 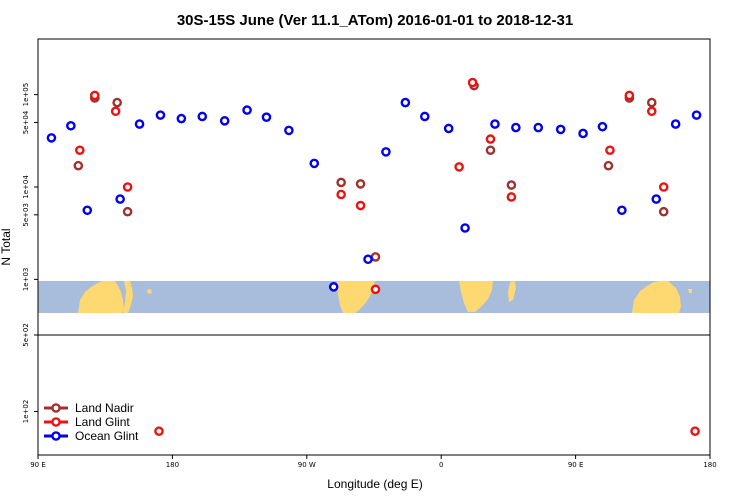 What do you see at coordinates (102, 422) in the screenshot?
I see `legend-label-land-glint: Land Glint` at bounding box center [102, 422].